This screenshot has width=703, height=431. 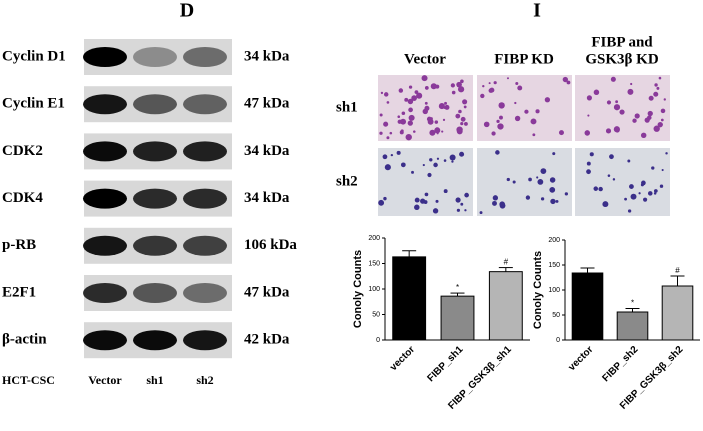 What do you see at coordinates (620, 364) in the screenshot?
I see `x-tick-label: FIBP_sh2` at bounding box center [620, 364].